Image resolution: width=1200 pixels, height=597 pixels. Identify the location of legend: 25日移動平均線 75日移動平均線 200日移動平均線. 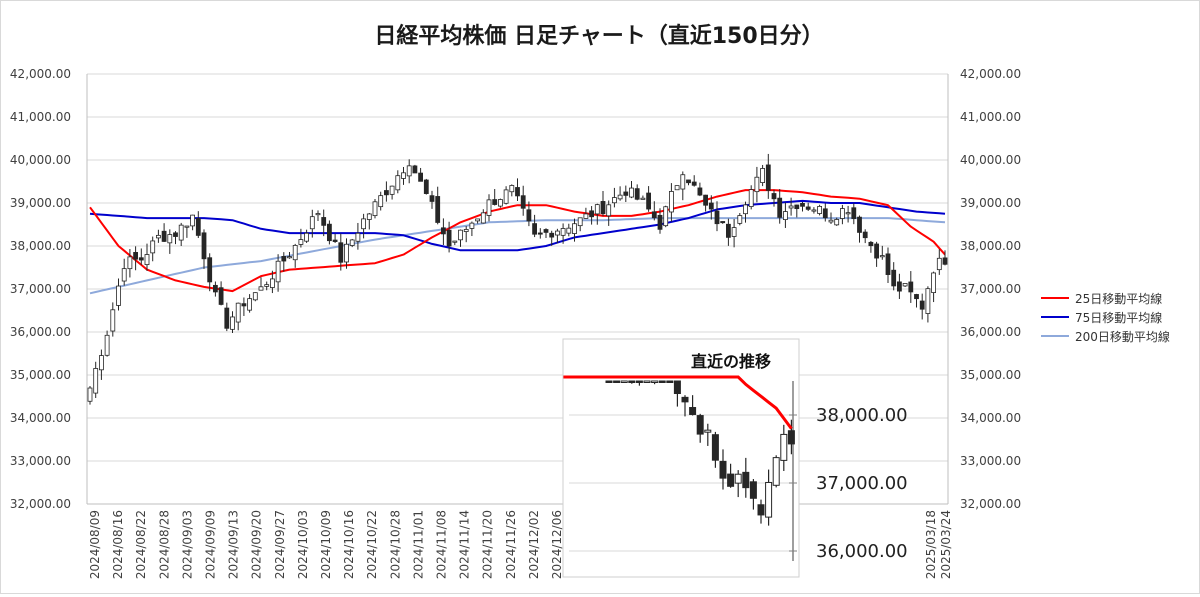
(1120, 317).